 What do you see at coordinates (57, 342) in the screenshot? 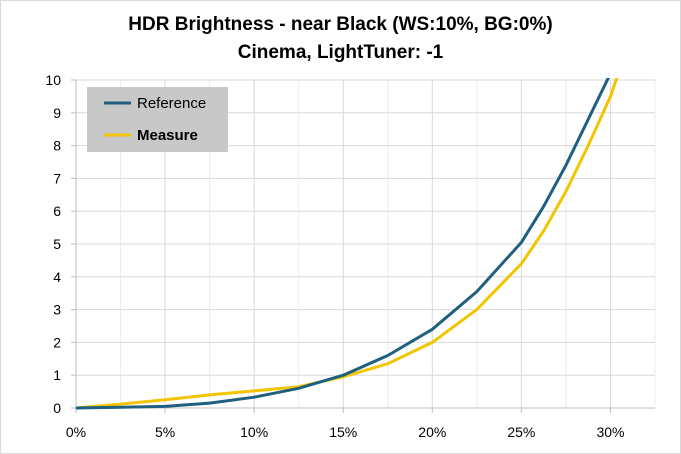
I see `y-tick-label: 2` at bounding box center [57, 342].